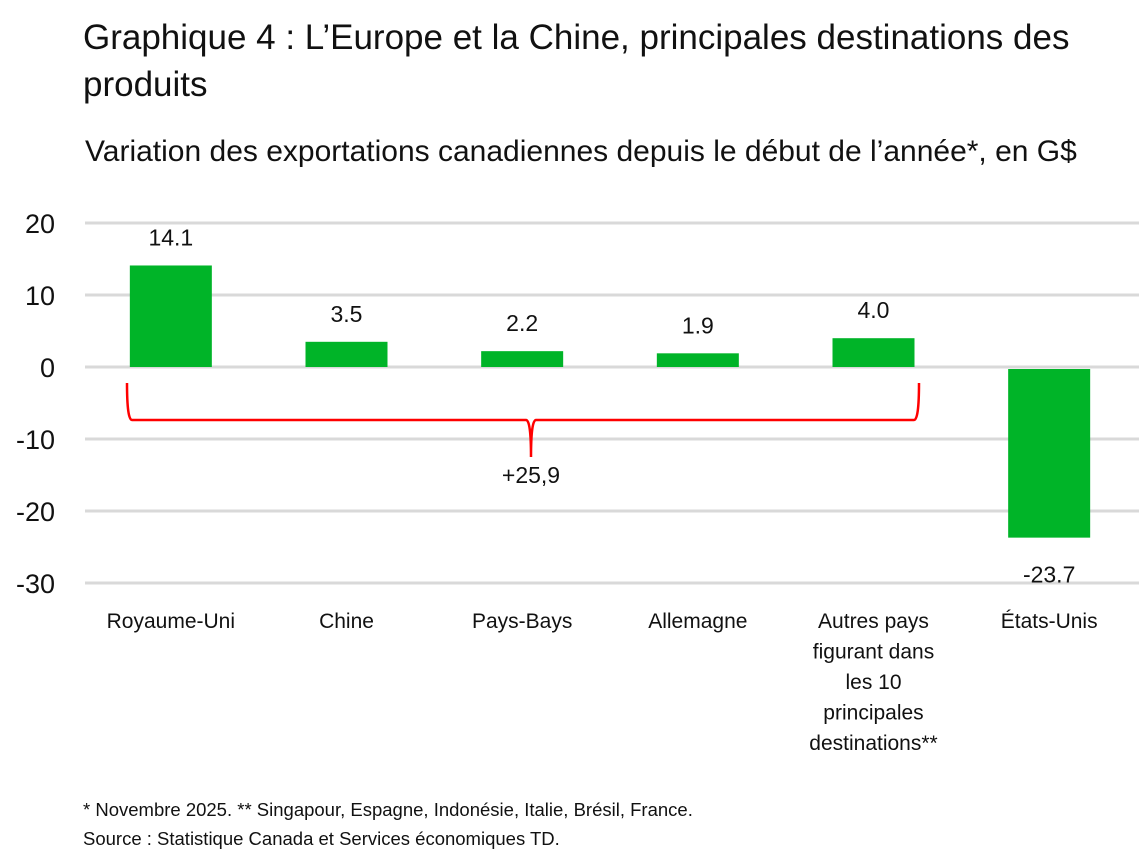 The width and height of the screenshot is (1139, 853). Describe the element at coordinates (522, 323) in the screenshot. I see `data-label: 2.2` at that location.